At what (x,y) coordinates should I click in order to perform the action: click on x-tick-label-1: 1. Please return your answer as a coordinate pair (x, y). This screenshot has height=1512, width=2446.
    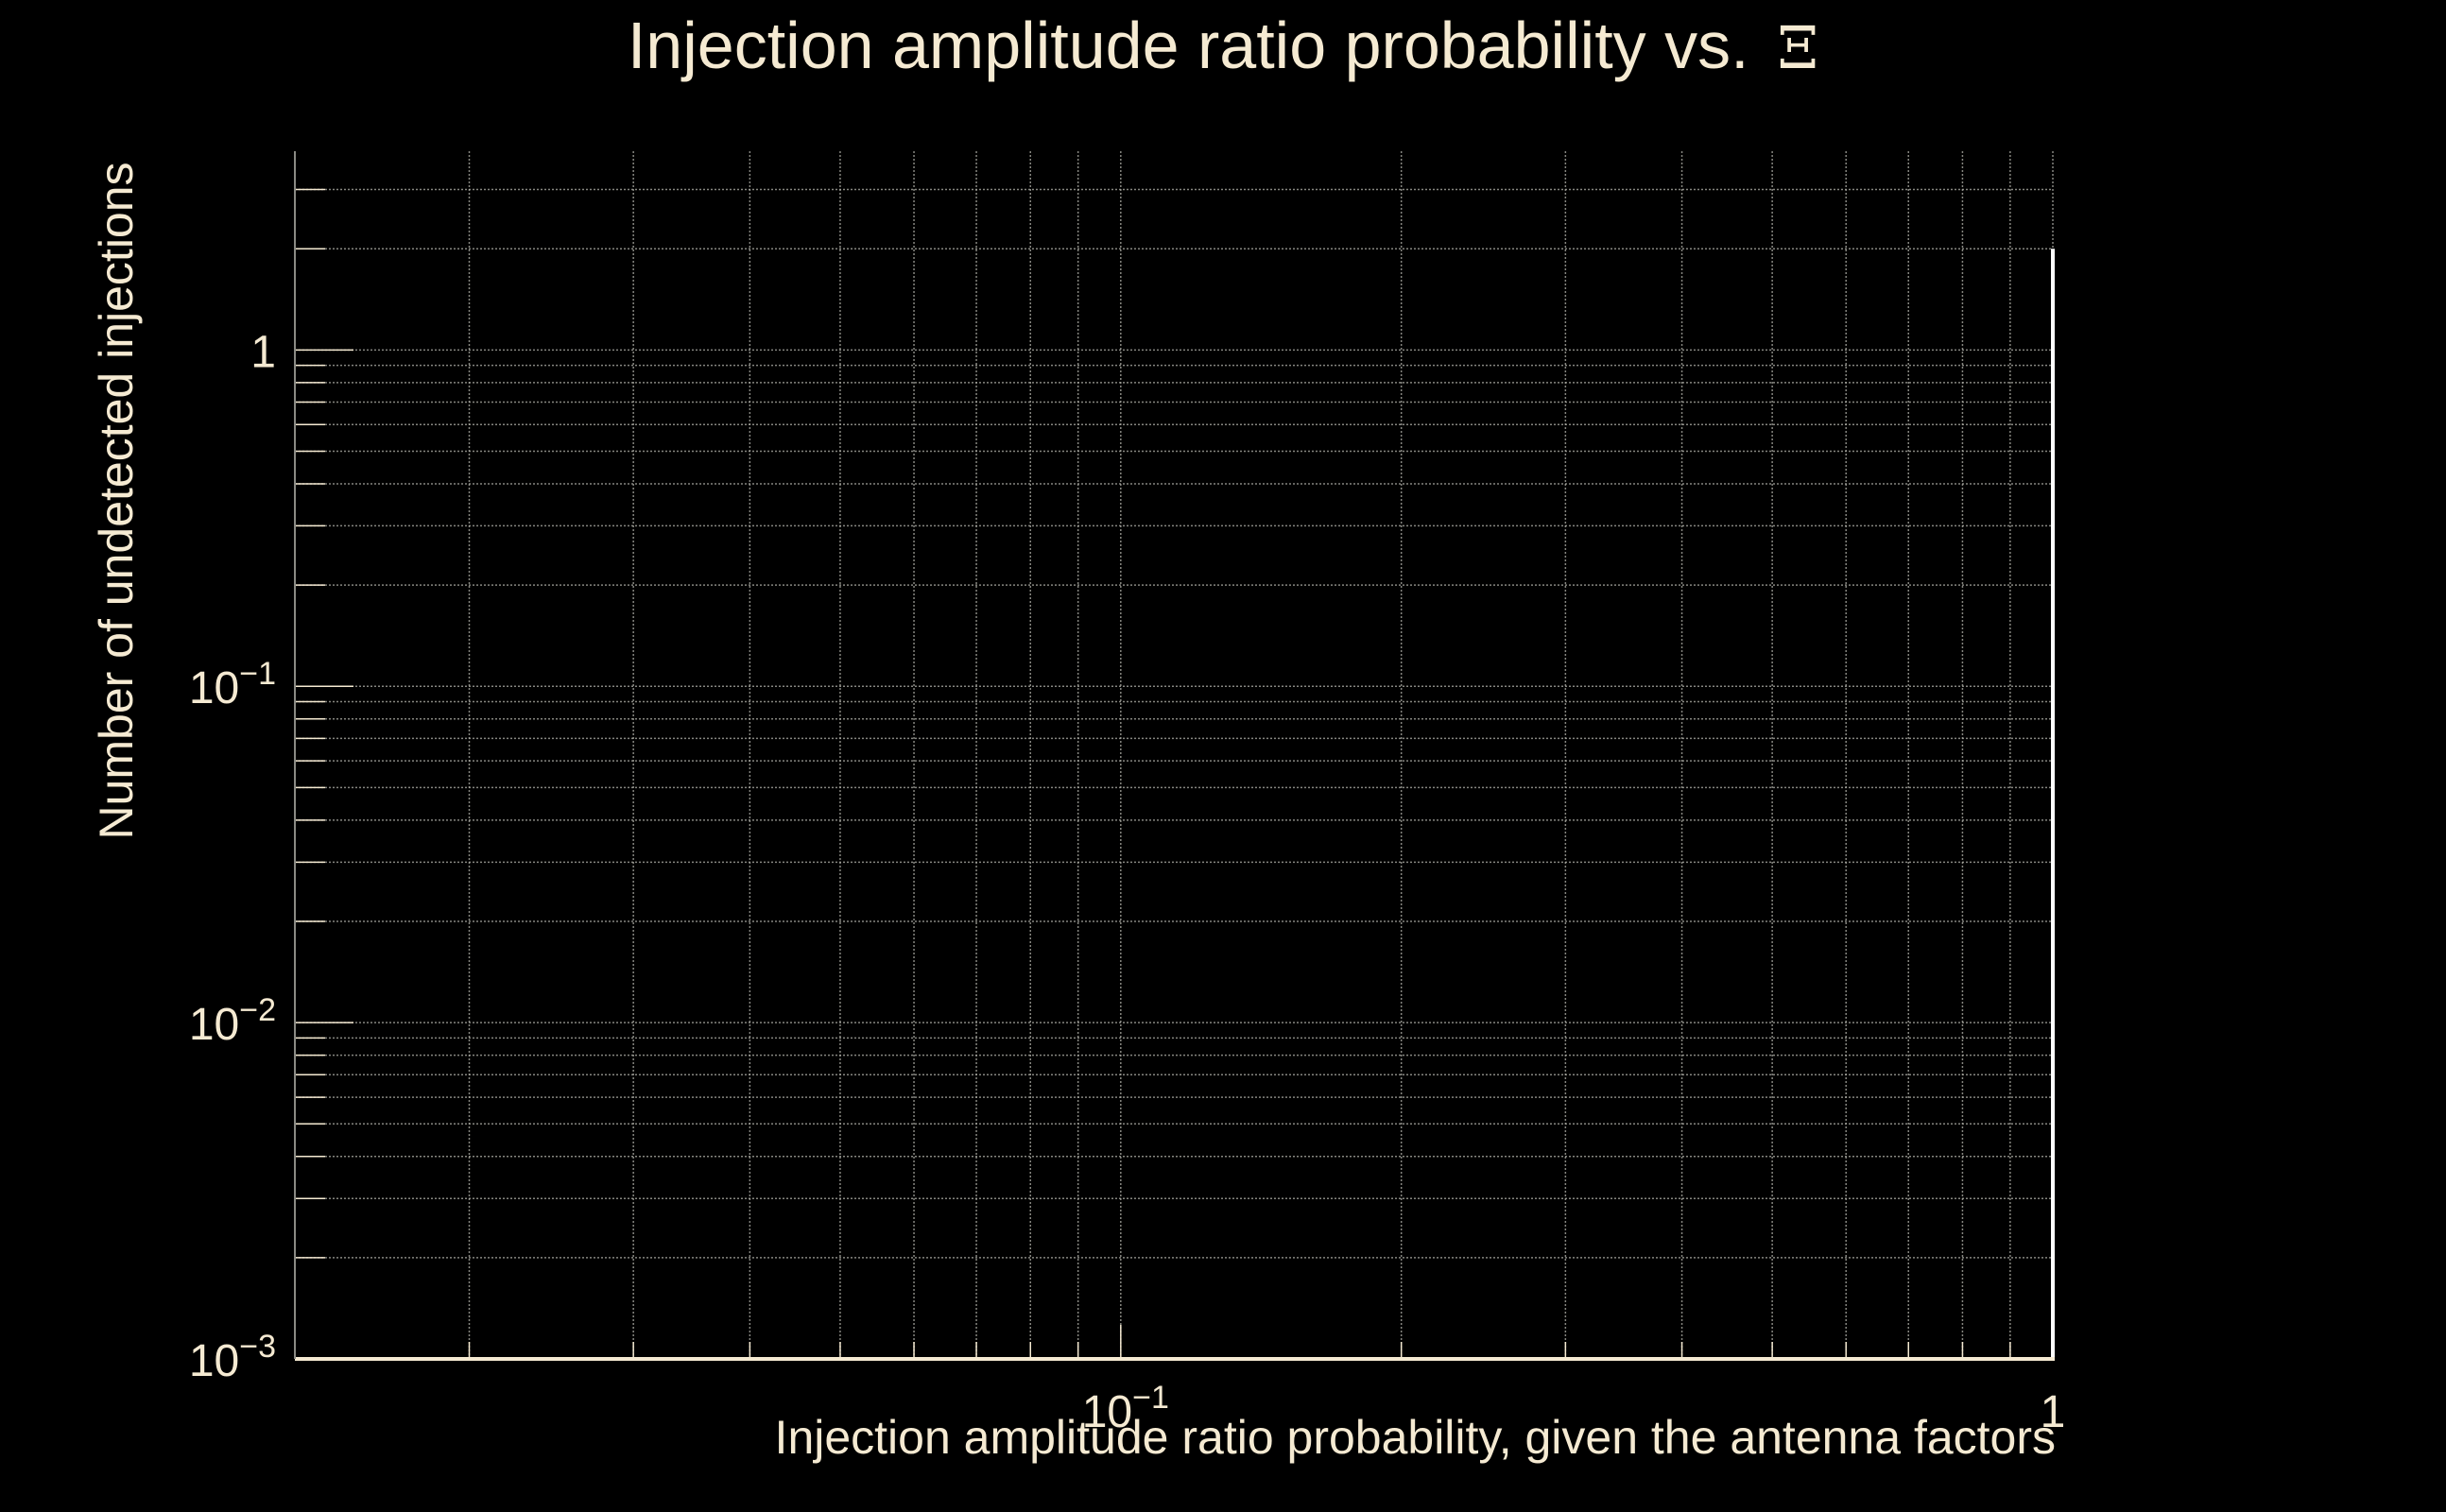
    Looking at the image, I should click on (2053, 1412).